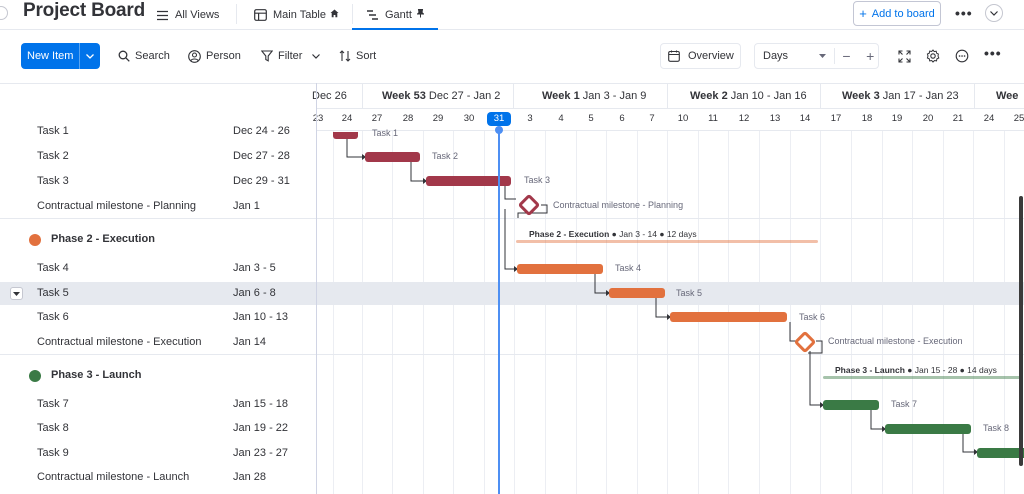 The height and width of the screenshot is (494, 1024). Describe the element at coordinates (897, 13) in the screenshot. I see `add-to-board-button: + Add to board` at that location.